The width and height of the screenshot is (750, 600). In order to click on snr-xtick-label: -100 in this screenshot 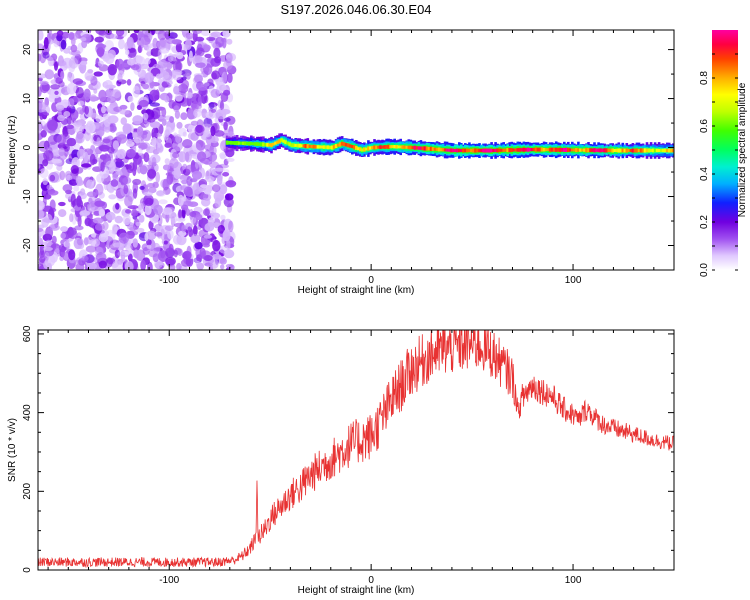, I will do `click(169, 580)`.